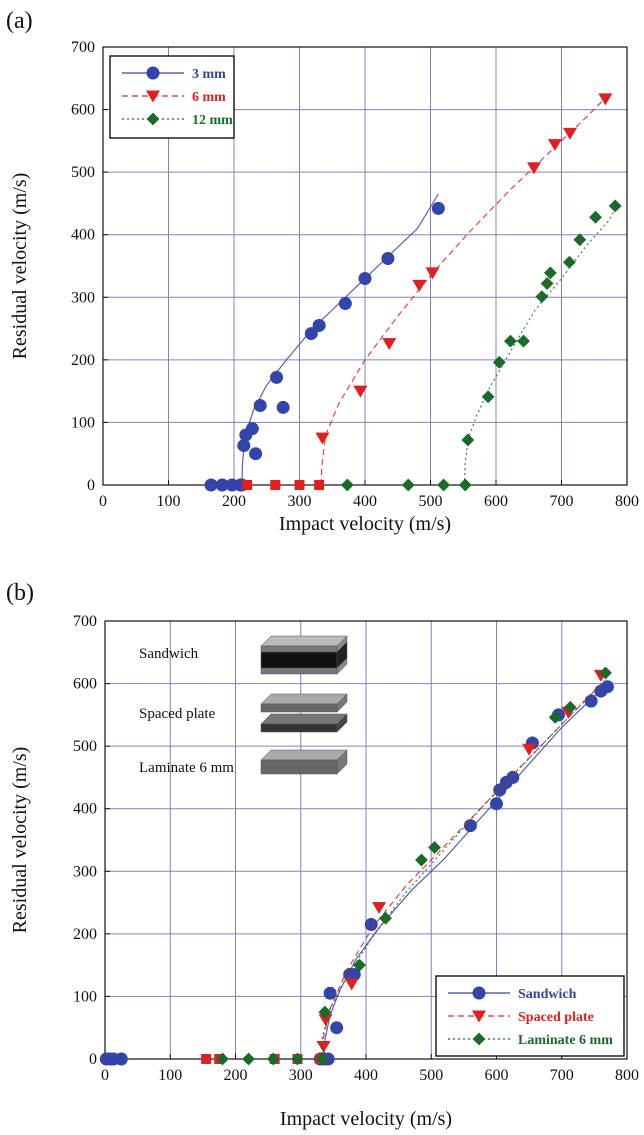  What do you see at coordinates (431, 1075) in the screenshot?
I see `chart-b-xtick-label: 500` at bounding box center [431, 1075].